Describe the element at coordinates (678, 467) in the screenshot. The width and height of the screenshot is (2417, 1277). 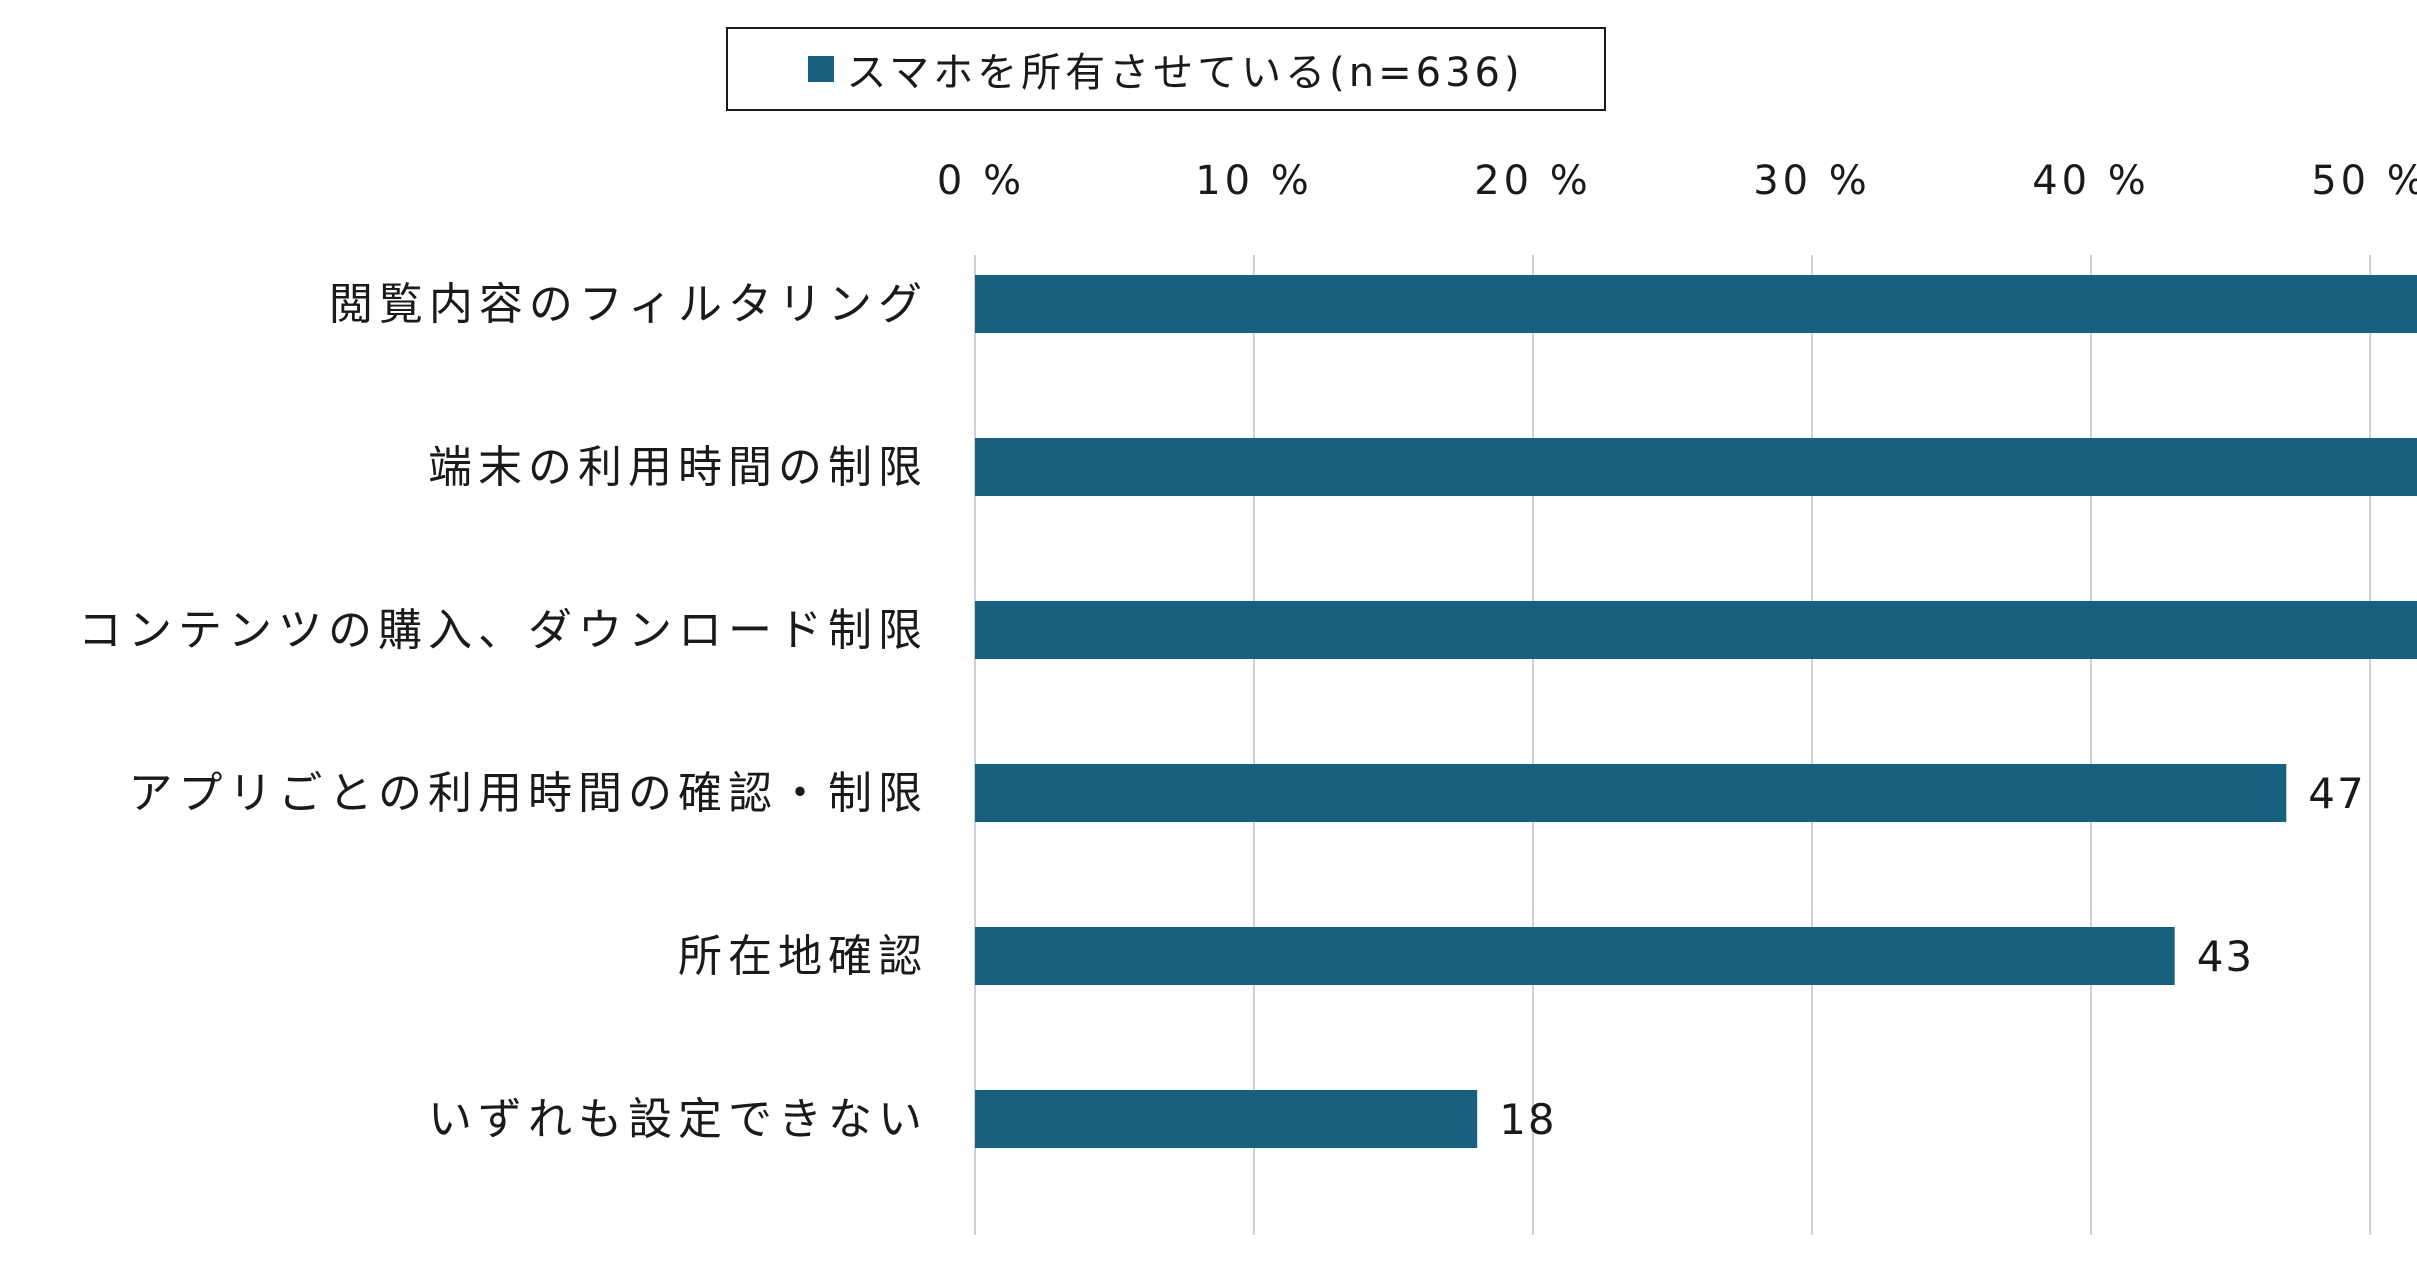
I see `category-label: 端末の利用時間の制限` at that location.